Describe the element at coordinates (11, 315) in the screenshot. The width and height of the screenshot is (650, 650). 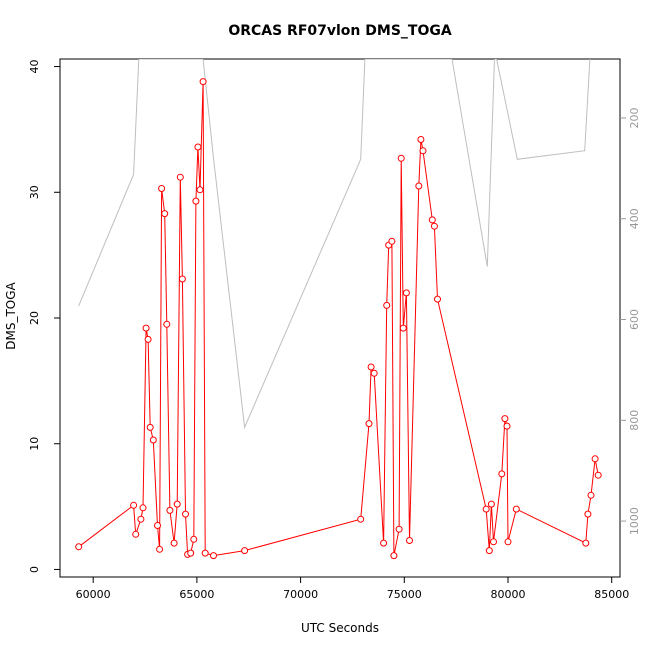
I see `y-axis-label: DMS_TOGA` at that location.